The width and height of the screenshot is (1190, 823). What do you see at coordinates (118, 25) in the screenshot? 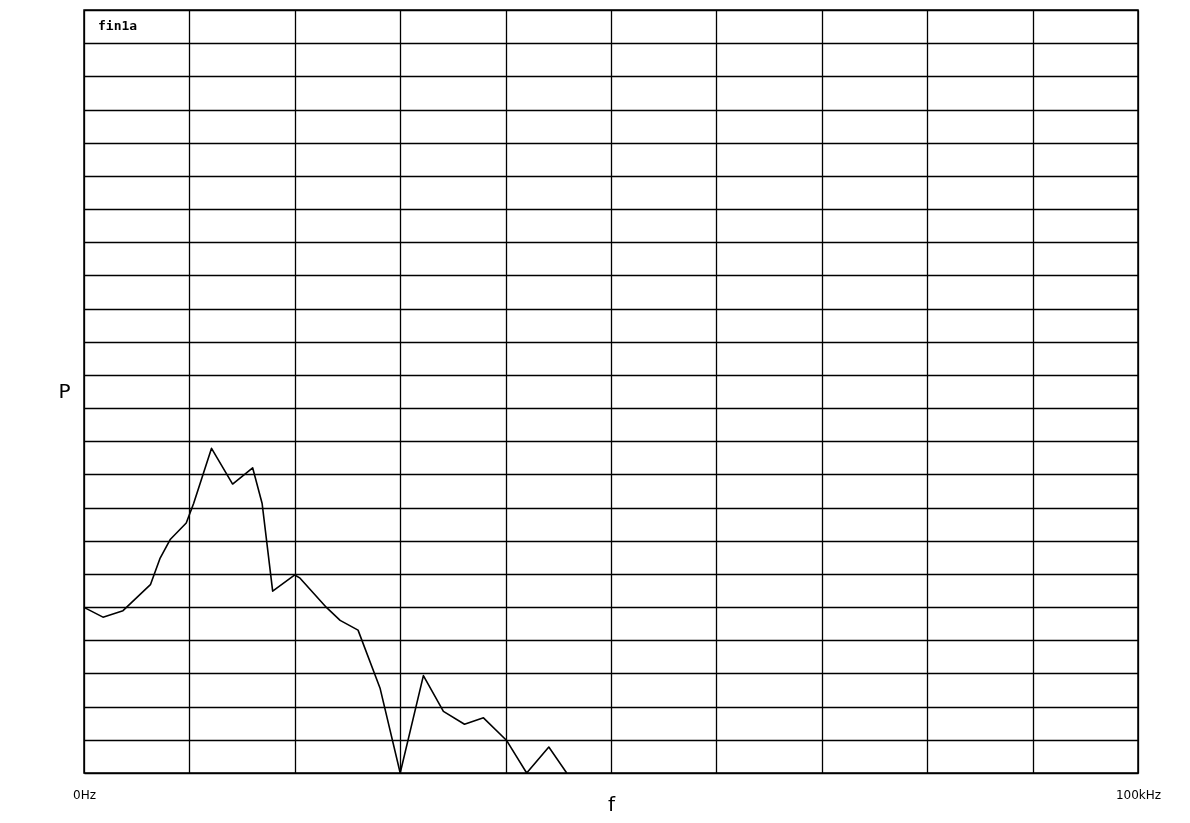
I see `text: fin1a` at bounding box center [118, 25].